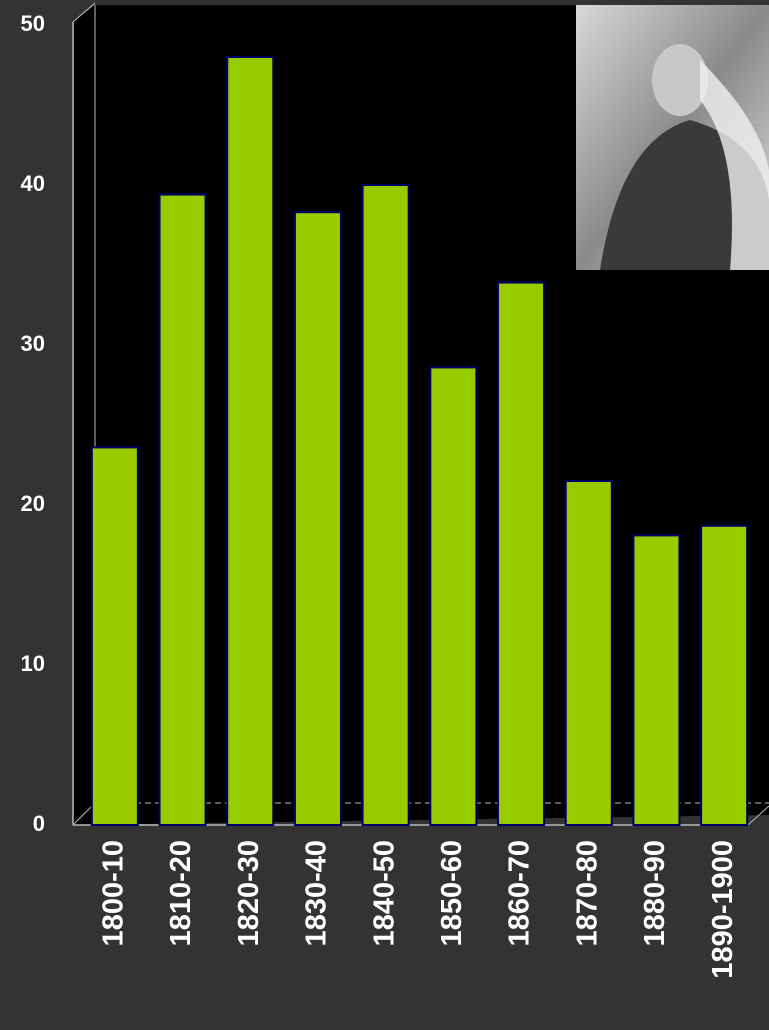  What do you see at coordinates (655, 893) in the screenshot?
I see `x-tick-label: 1880-90` at bounding box center [655, 893].